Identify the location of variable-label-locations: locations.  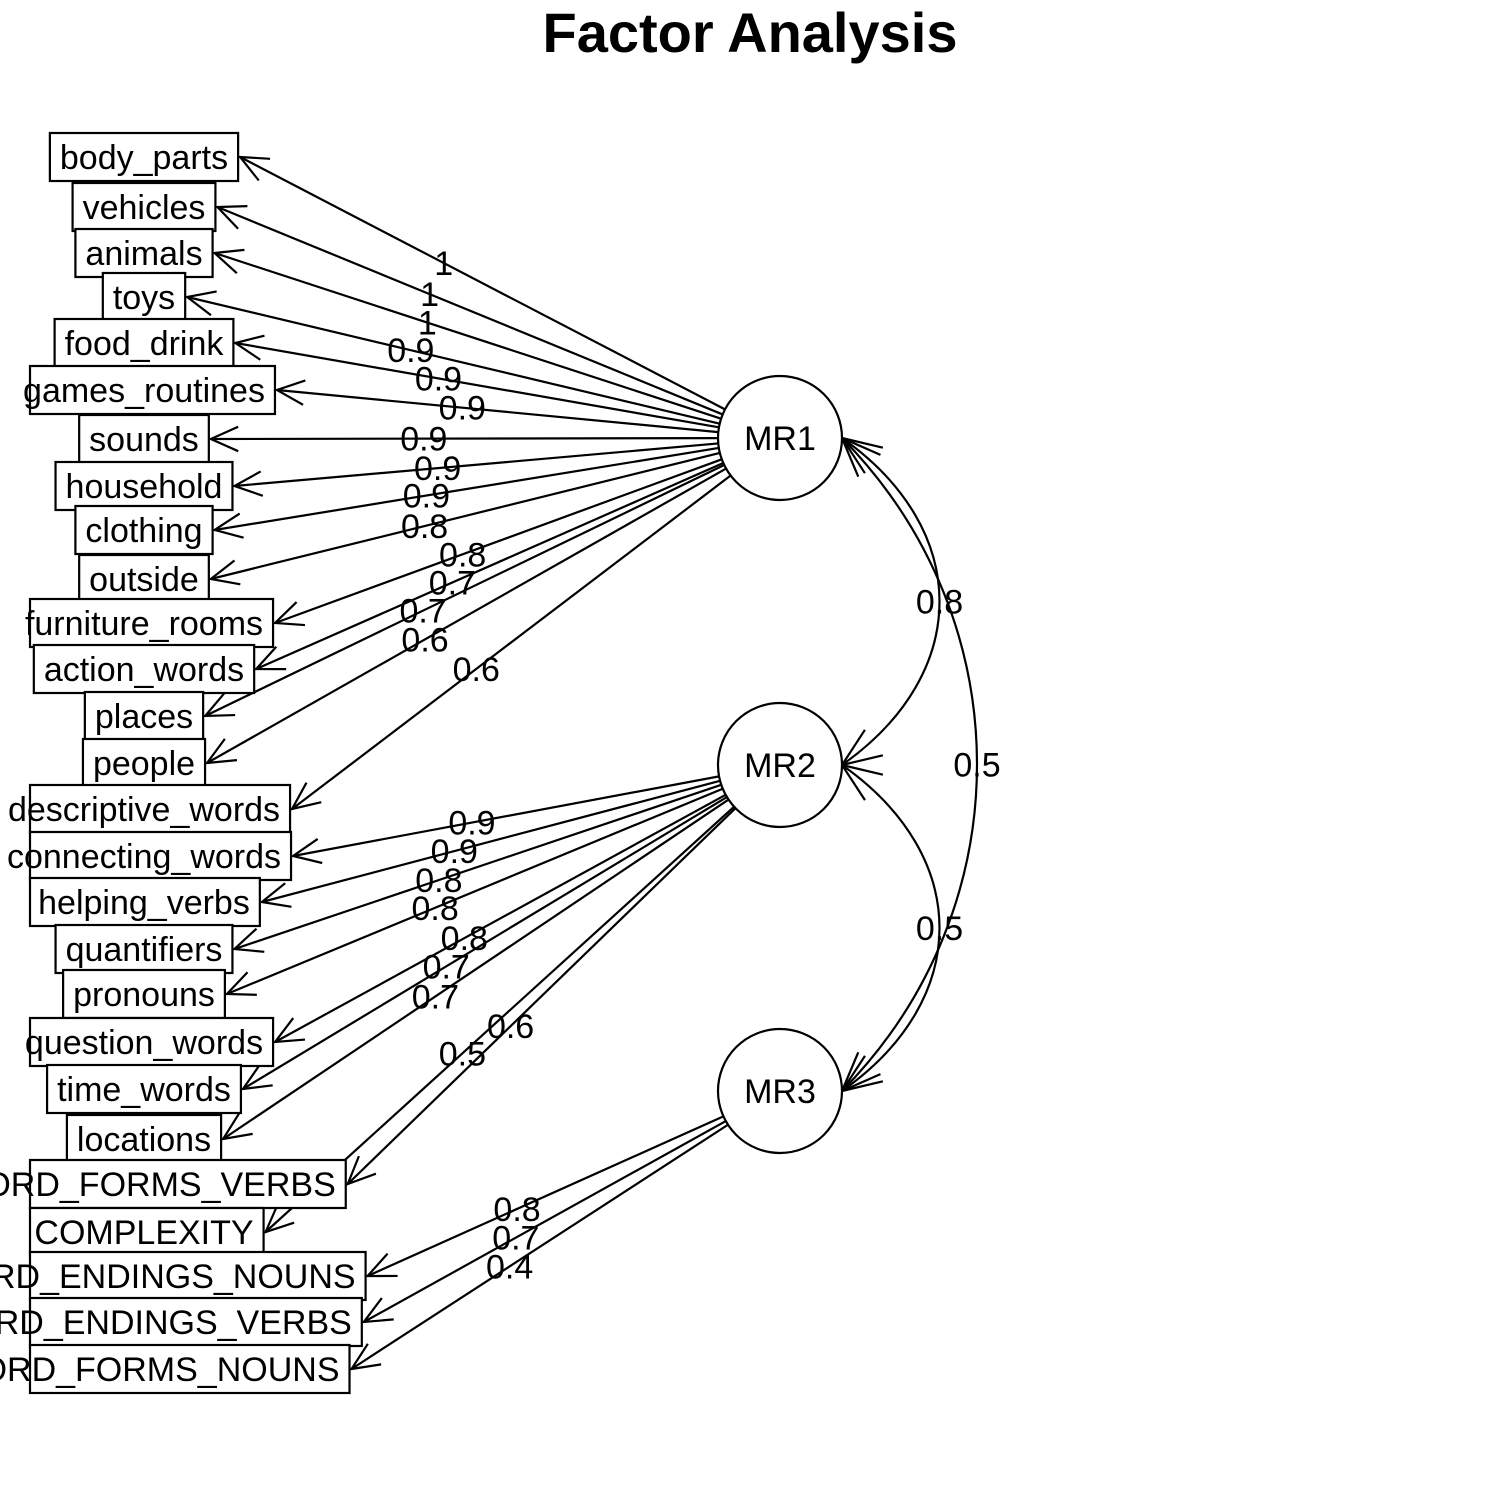
(144, 1140).